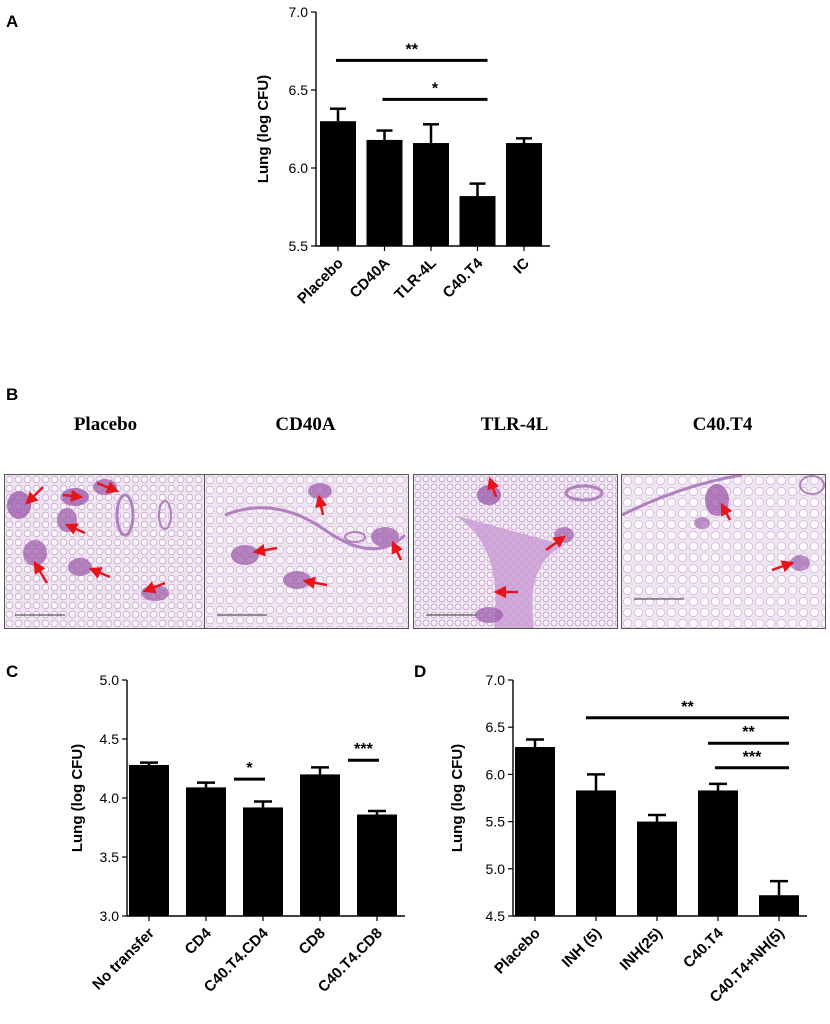 The height and width of the screenshot is (1024, 830). What do you see at coordinates (123, 959) in the screenshot?
I see `x-tick-label-no-transfer: No transfer` at bounding box center [123, 959].